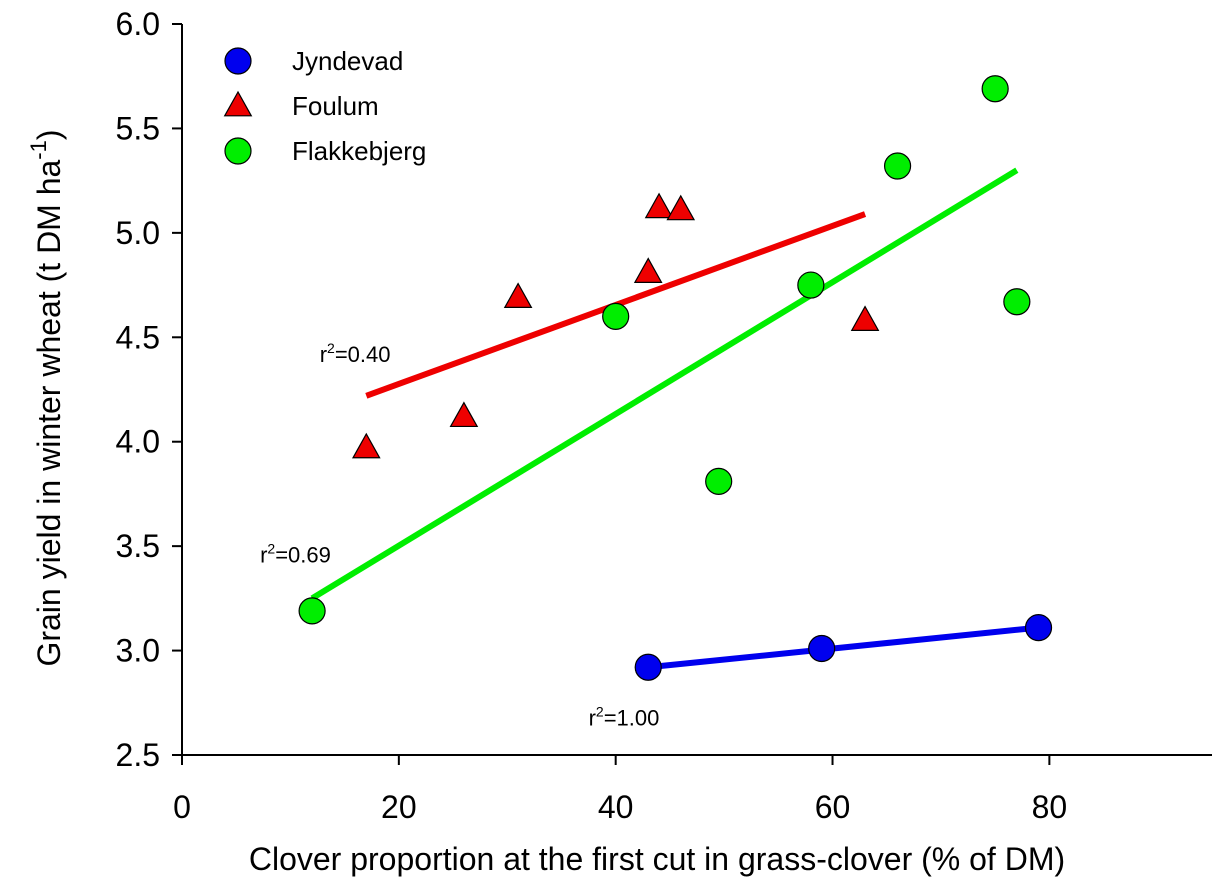  I want to click on y-tick-label: 4.0, so click(138, 442).